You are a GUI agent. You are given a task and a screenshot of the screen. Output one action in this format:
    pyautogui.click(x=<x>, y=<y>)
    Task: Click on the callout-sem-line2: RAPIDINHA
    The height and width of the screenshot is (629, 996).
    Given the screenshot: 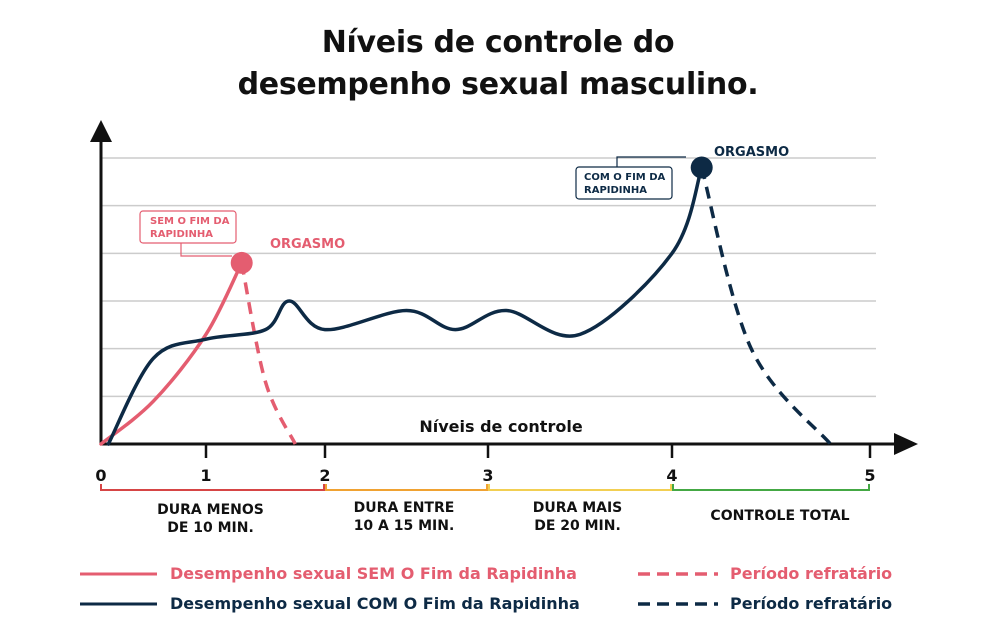 What is the action you would take?
    pyautogui.click(x=181, y=234)
    